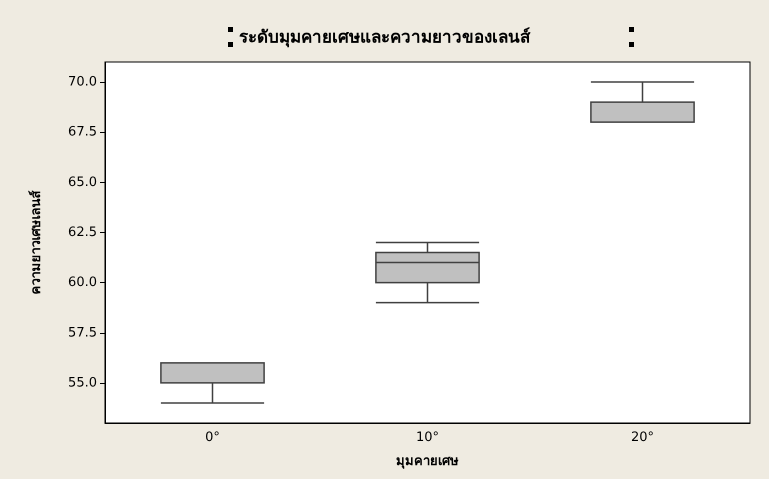 The height and width of the screenshot is (479, 769). Describe the element at coordinates (427, 461) in the screenshot. I see `x-axis-title: มุมคายเศษ` at that location.